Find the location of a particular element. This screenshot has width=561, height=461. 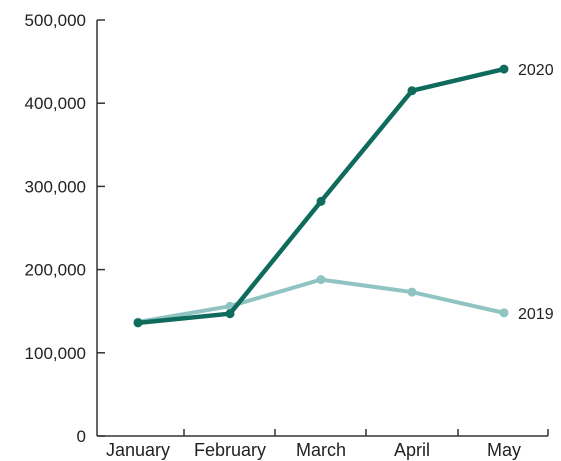

y-tick-label: 300,000 is located at coordinates (55, 186).